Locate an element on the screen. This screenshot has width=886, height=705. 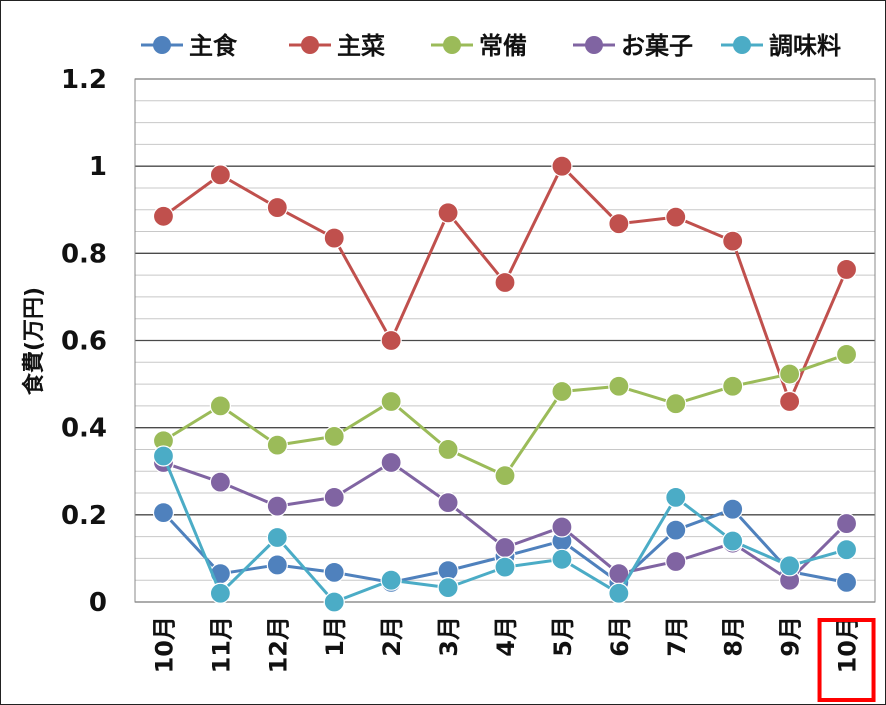
x-tick-label: 5月 is located at coordinates (563, 636).